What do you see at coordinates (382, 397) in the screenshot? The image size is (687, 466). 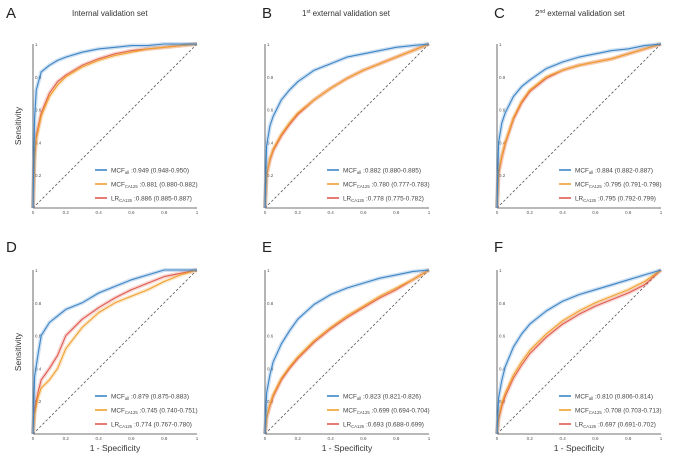 I see `legend-entry: MCFall:0.823 (0.821-0.826)` at bounding box center [382, 397].